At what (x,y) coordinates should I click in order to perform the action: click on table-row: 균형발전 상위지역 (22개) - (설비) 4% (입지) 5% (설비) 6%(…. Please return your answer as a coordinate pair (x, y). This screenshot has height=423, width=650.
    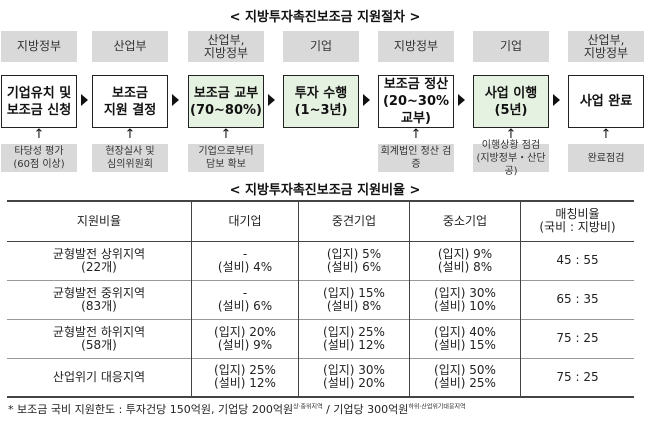
    Looking at the image, I should click on (320, 260).